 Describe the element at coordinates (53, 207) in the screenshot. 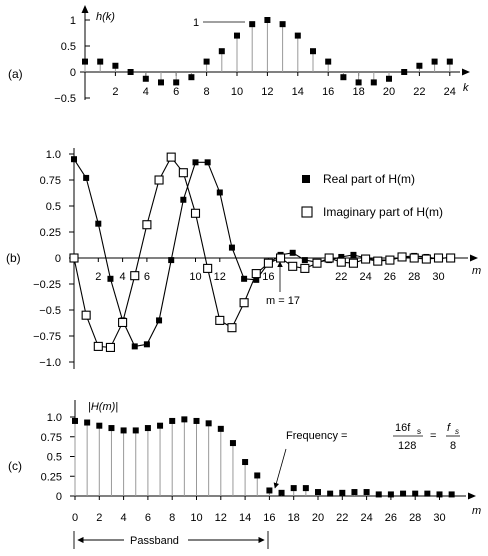

I see `panel-b-y-tick-label-2: 0.5` at that location.